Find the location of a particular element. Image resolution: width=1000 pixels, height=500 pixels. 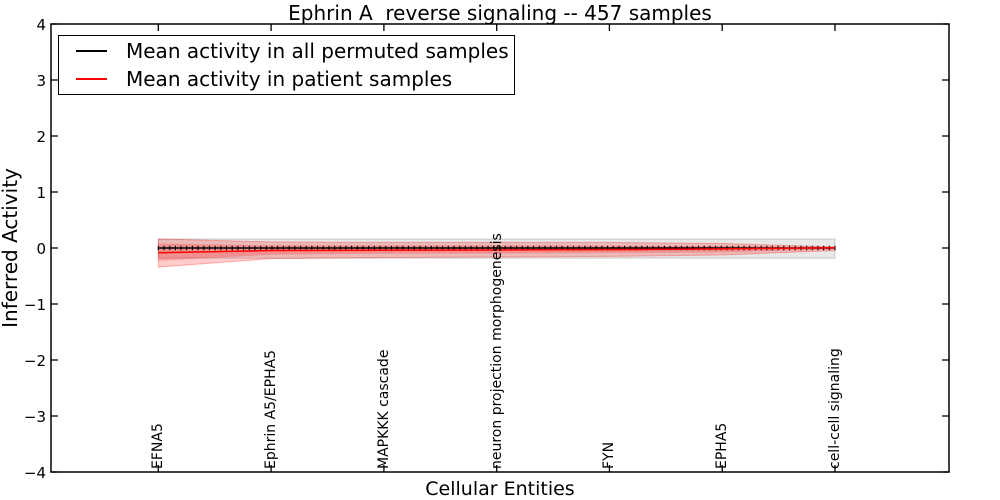

y-axis-label: Inferred Activity is located at coordinates (11, 248).